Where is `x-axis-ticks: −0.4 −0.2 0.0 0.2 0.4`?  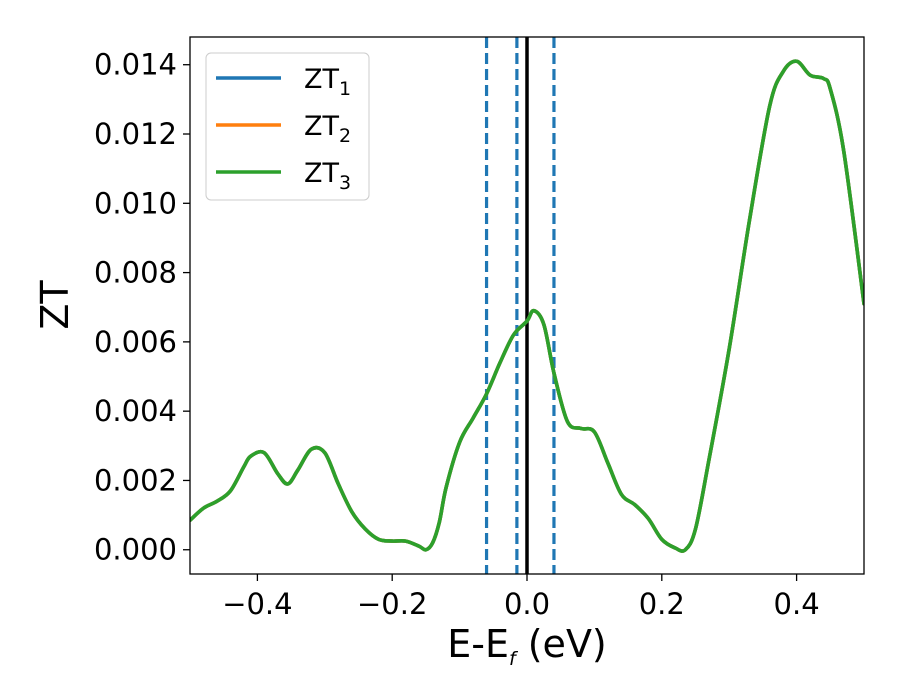
x-axis-ticks: −0.4 −0.2 0.0 0.2 0.4 is located at coordinates (521, 597).